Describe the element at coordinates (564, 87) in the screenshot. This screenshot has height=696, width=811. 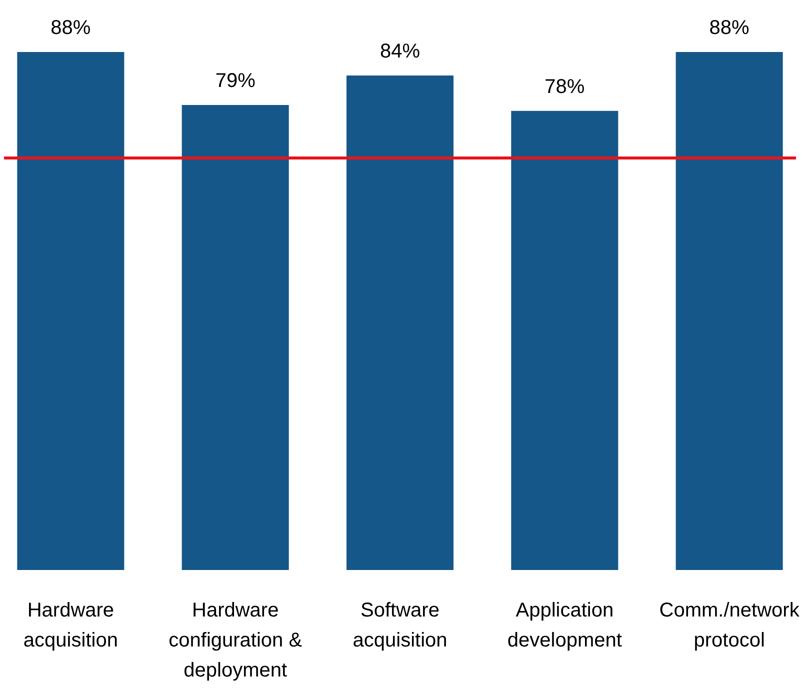
I see `data-label: 78%` at that location.